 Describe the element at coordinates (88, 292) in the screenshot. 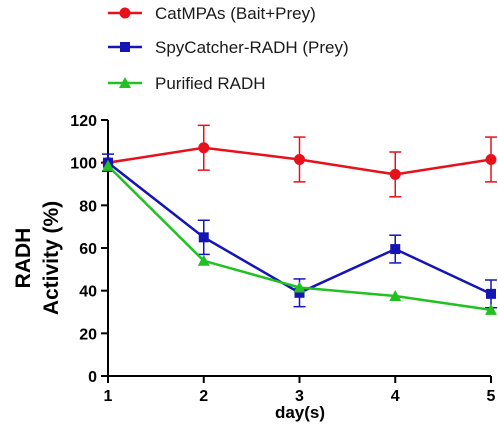

I see `y-tick-label: 40` at that location.